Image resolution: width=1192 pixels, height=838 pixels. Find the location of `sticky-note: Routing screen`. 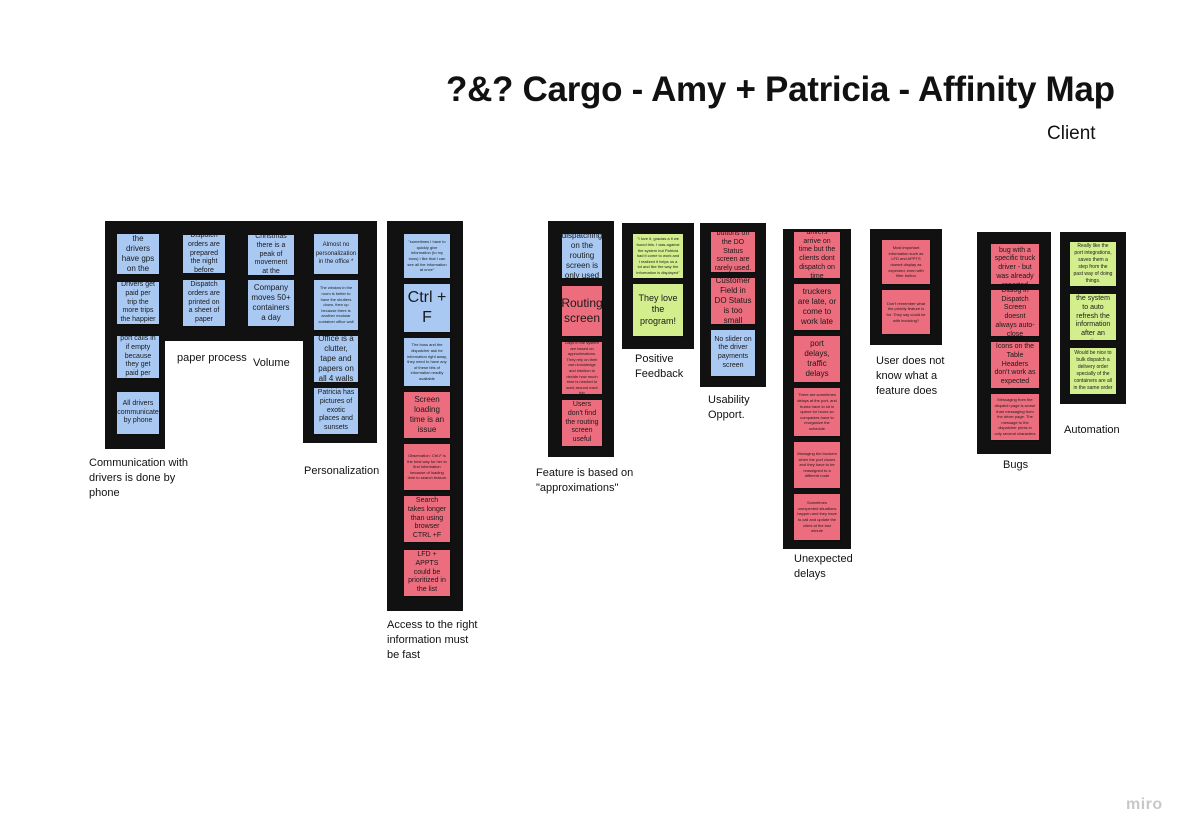

sticky-note: Routing screen is located at coordinates (582, 311).